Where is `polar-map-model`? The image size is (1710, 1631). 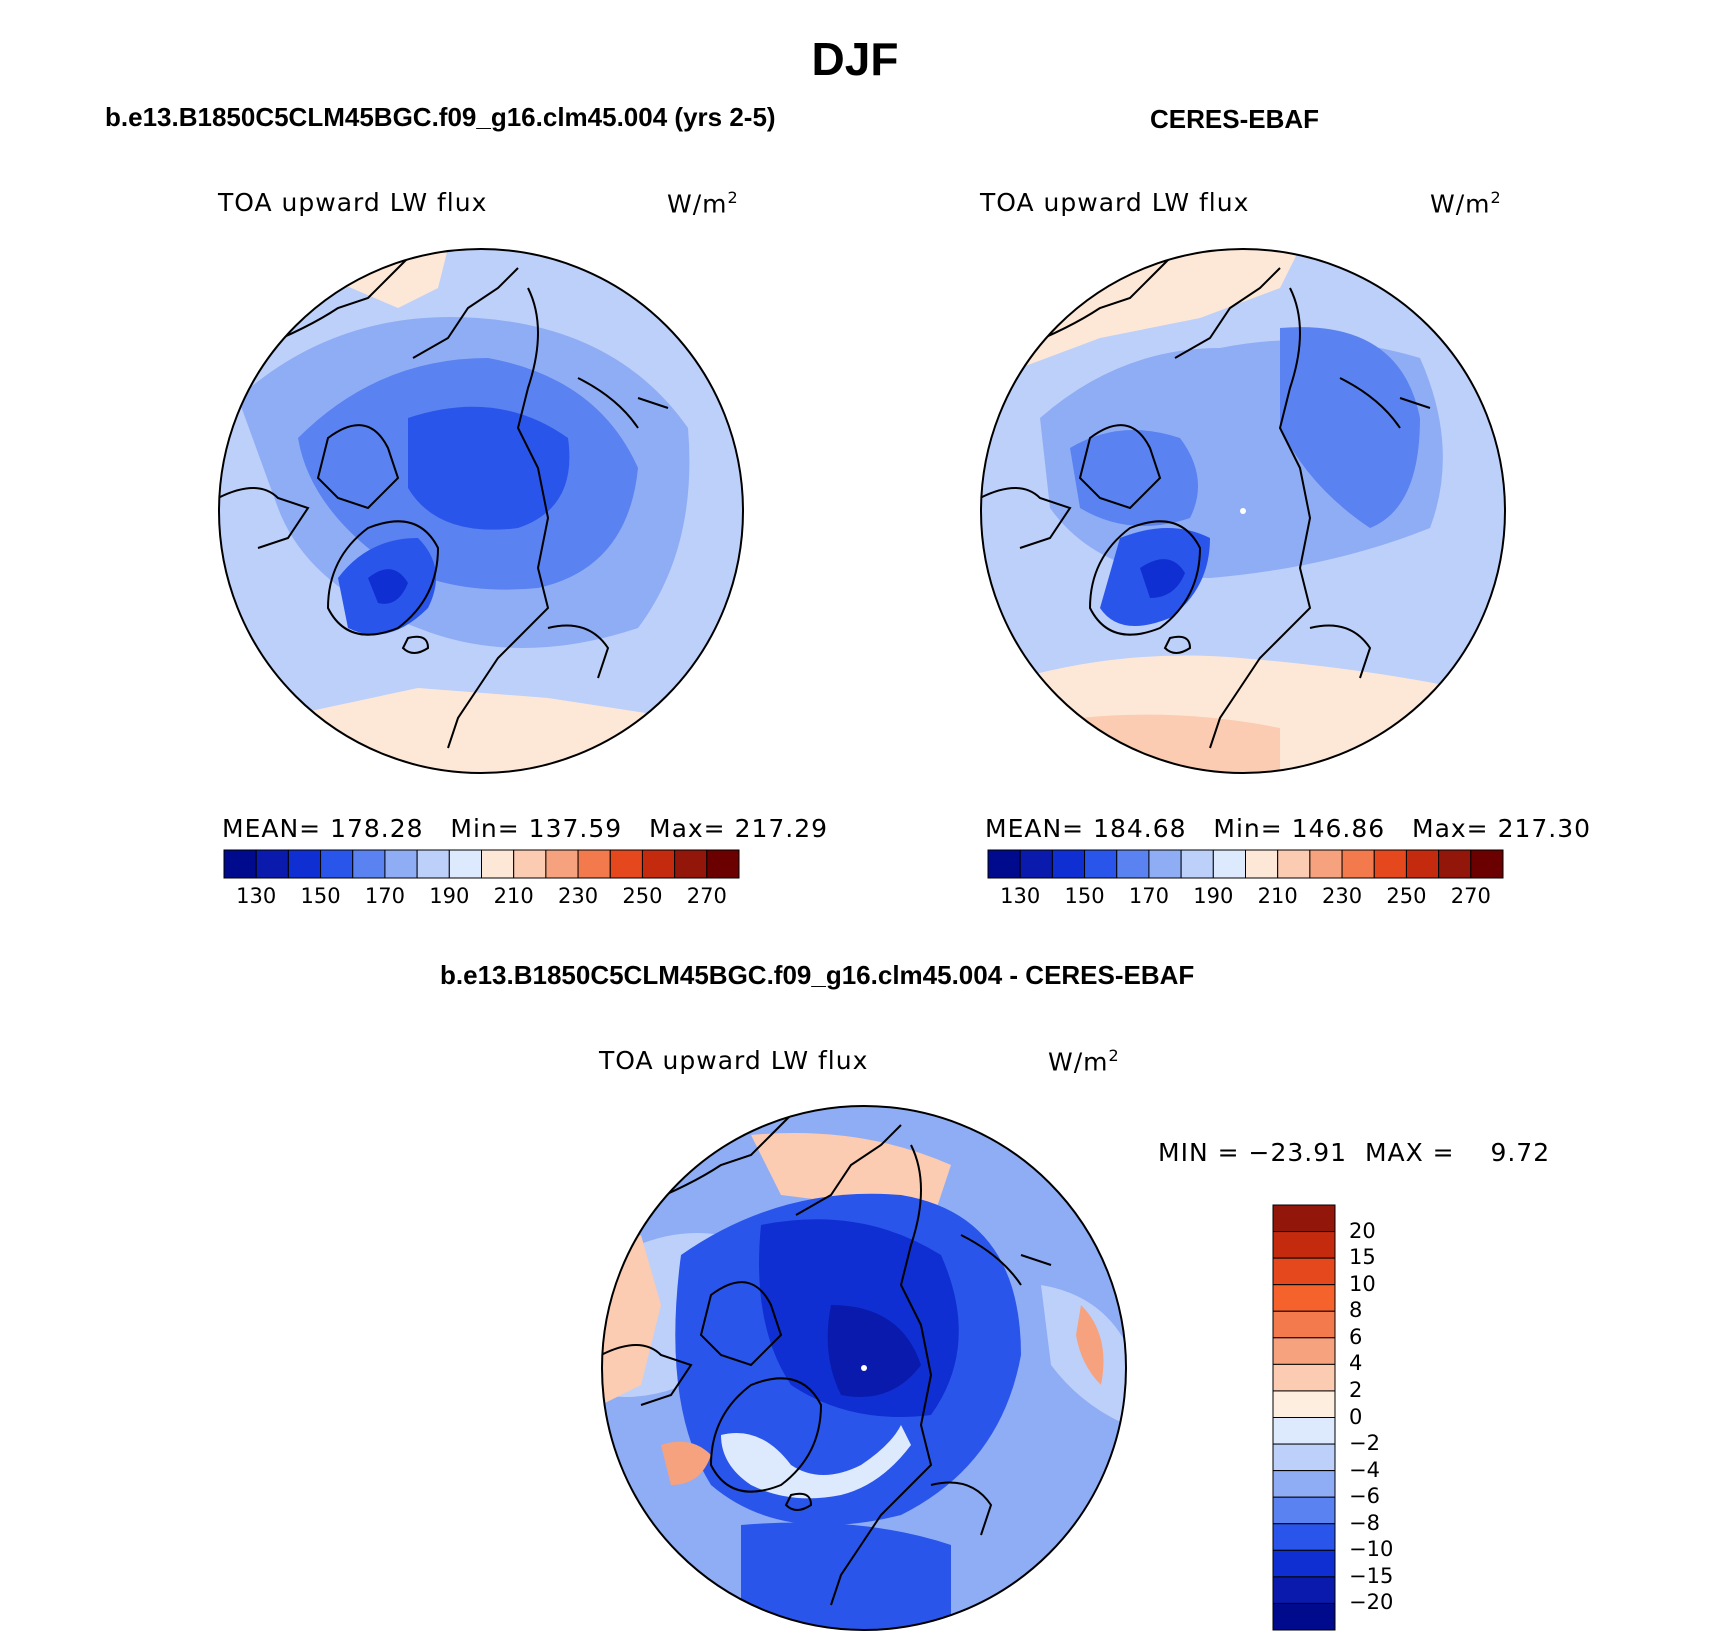
polar-map-model is located at coordinates (481, 511).